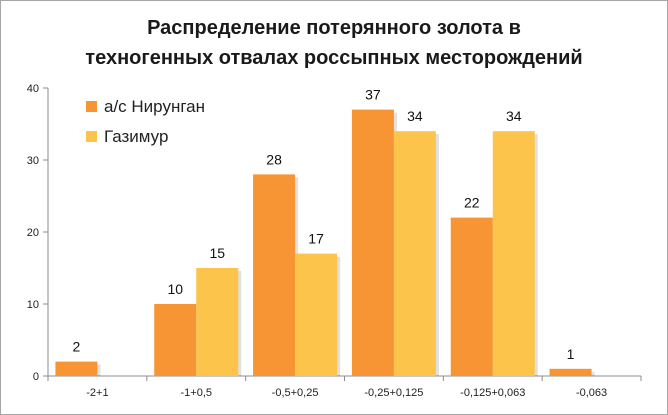  I want to click on data-label: 22, so click(472, 203).